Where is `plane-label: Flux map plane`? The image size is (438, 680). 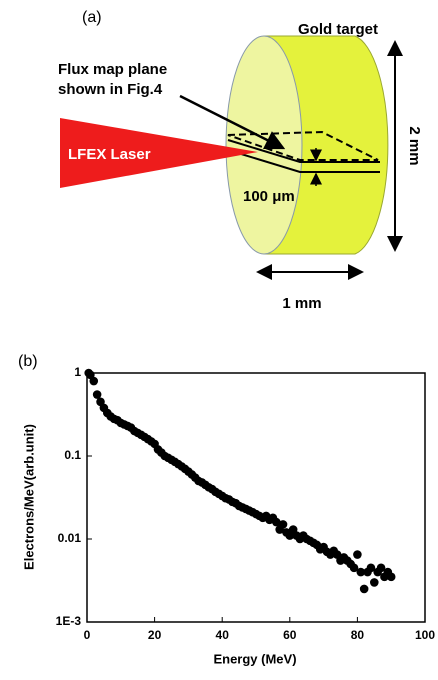
plane-label: Flux map plane is located at coordinates (112, 69).